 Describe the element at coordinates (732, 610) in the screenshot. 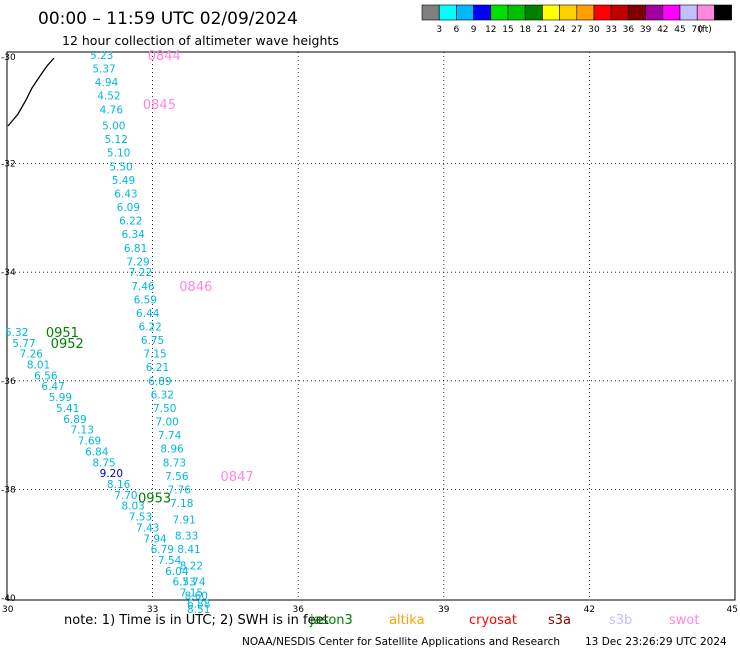

I see `longitude-tick: 45` at that location.